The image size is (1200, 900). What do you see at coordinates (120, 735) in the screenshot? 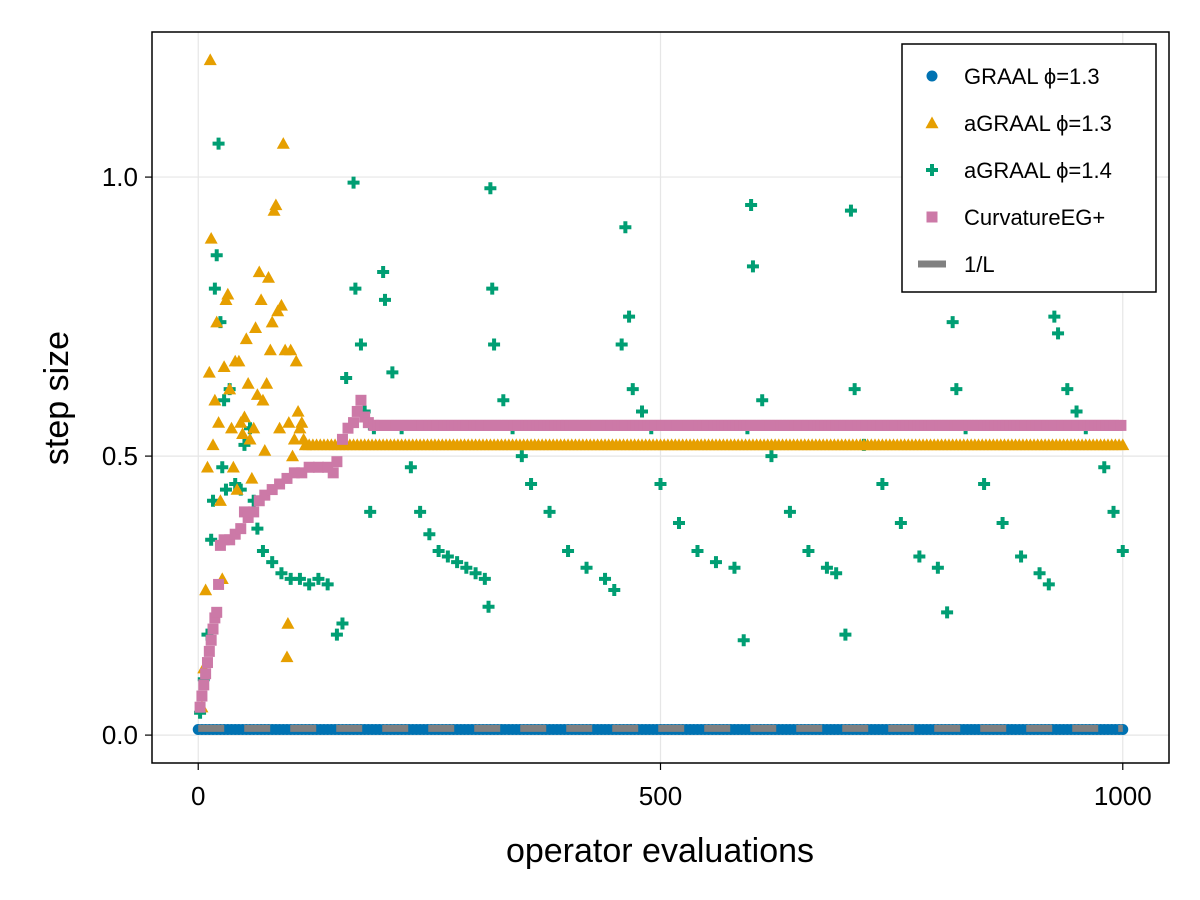
I see `y-tick-label: 0.0` at bounding box center [120, 735].